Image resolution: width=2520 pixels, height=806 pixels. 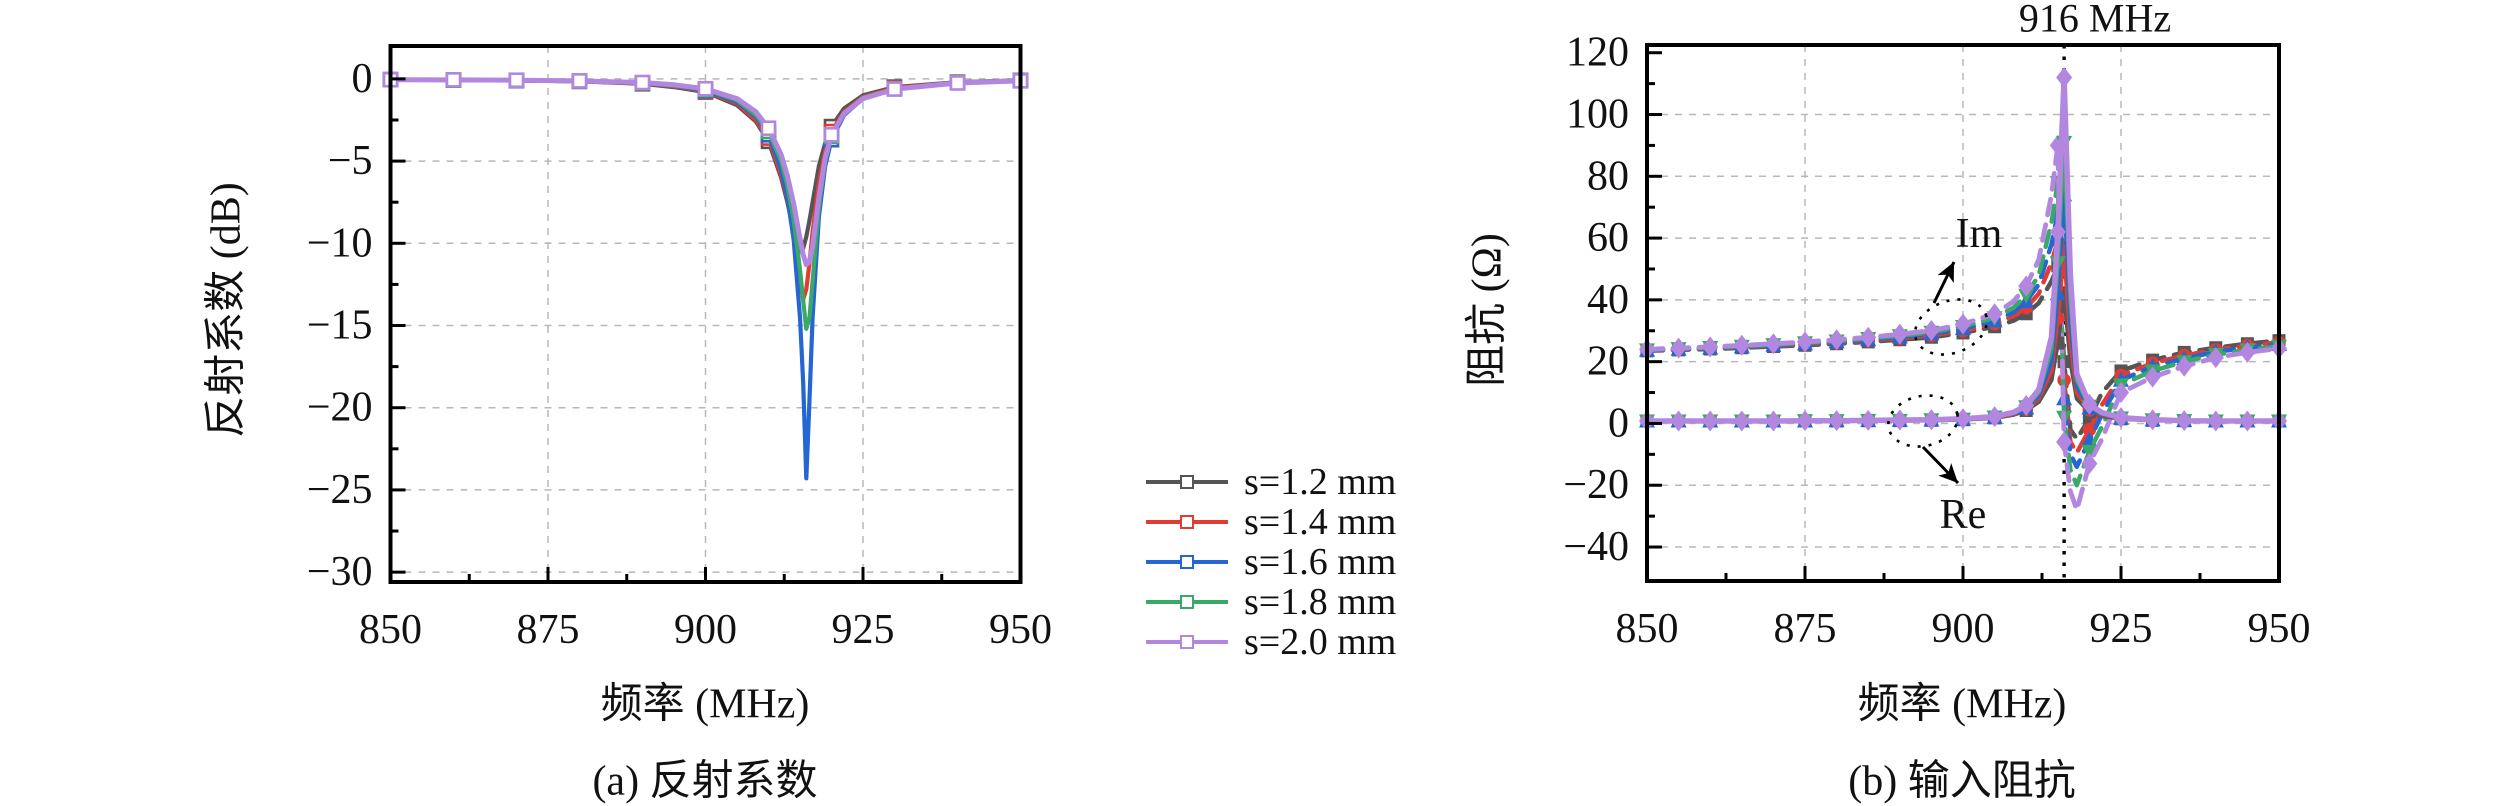 I want to click on legend-item-label: s=1.4 mm, so click(x=1320, y=522).